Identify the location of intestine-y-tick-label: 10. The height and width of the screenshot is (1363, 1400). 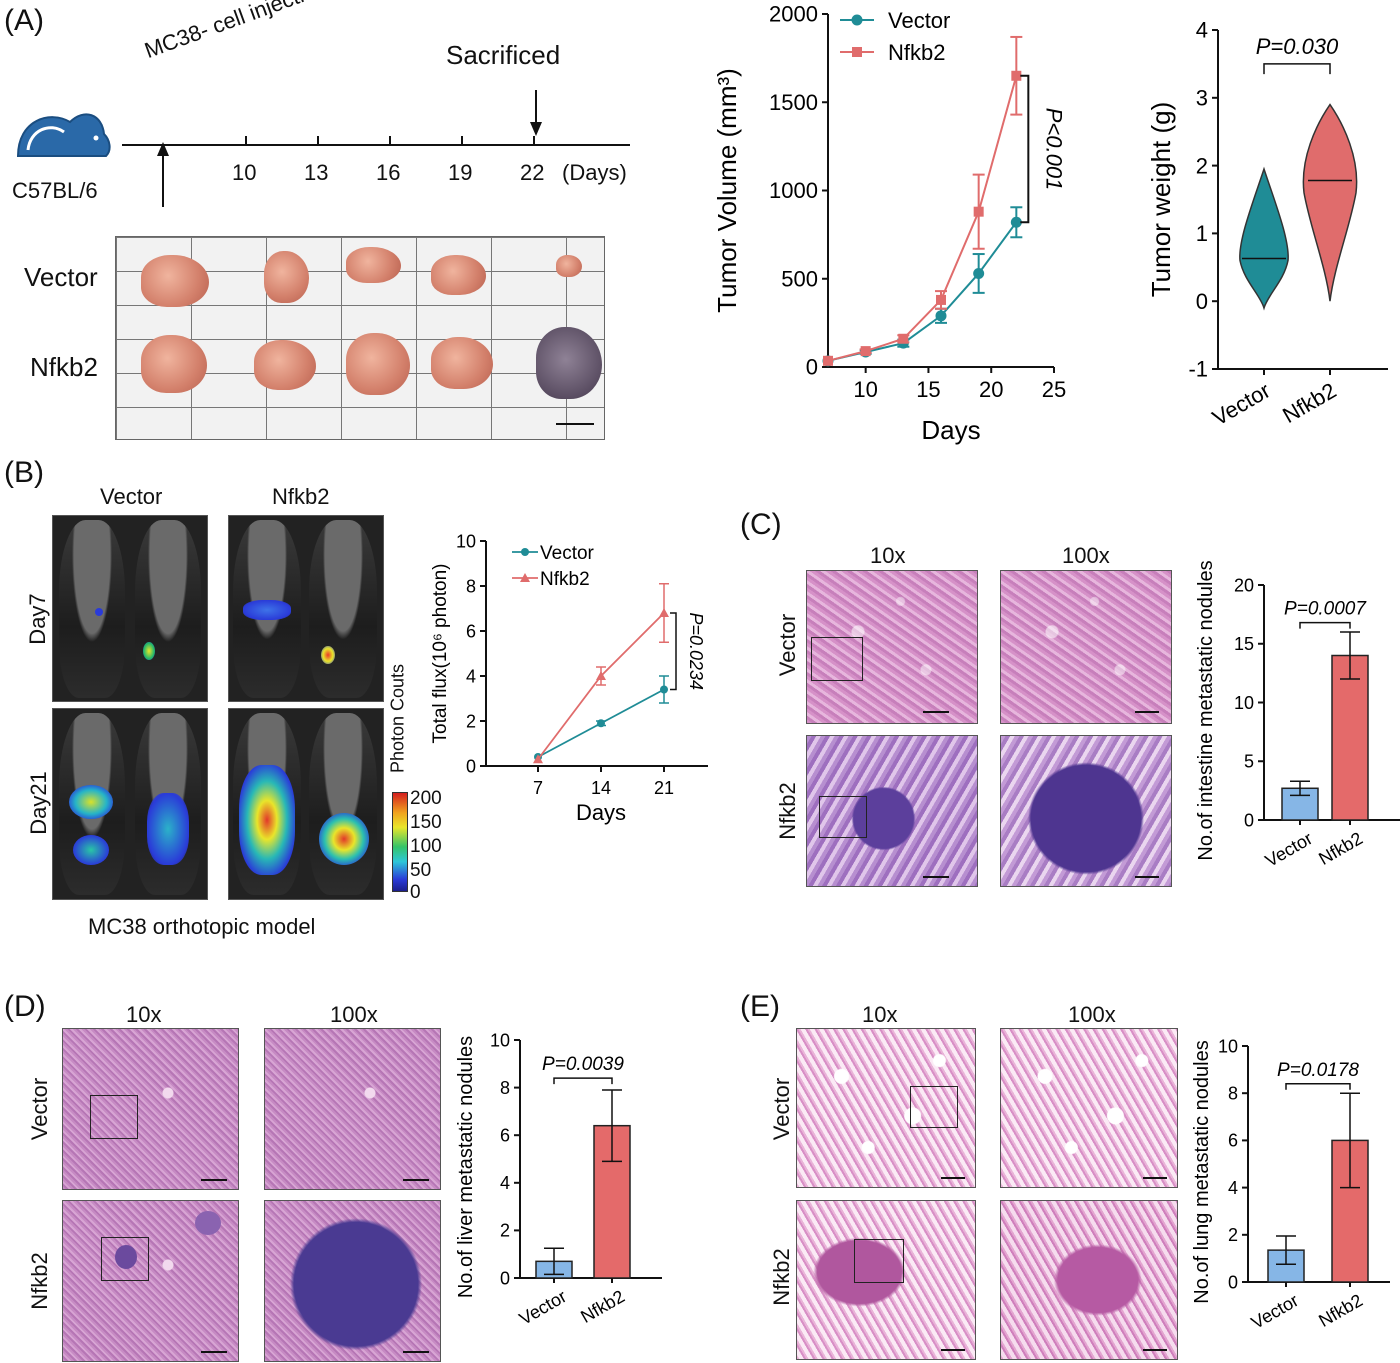
(1244, 703).